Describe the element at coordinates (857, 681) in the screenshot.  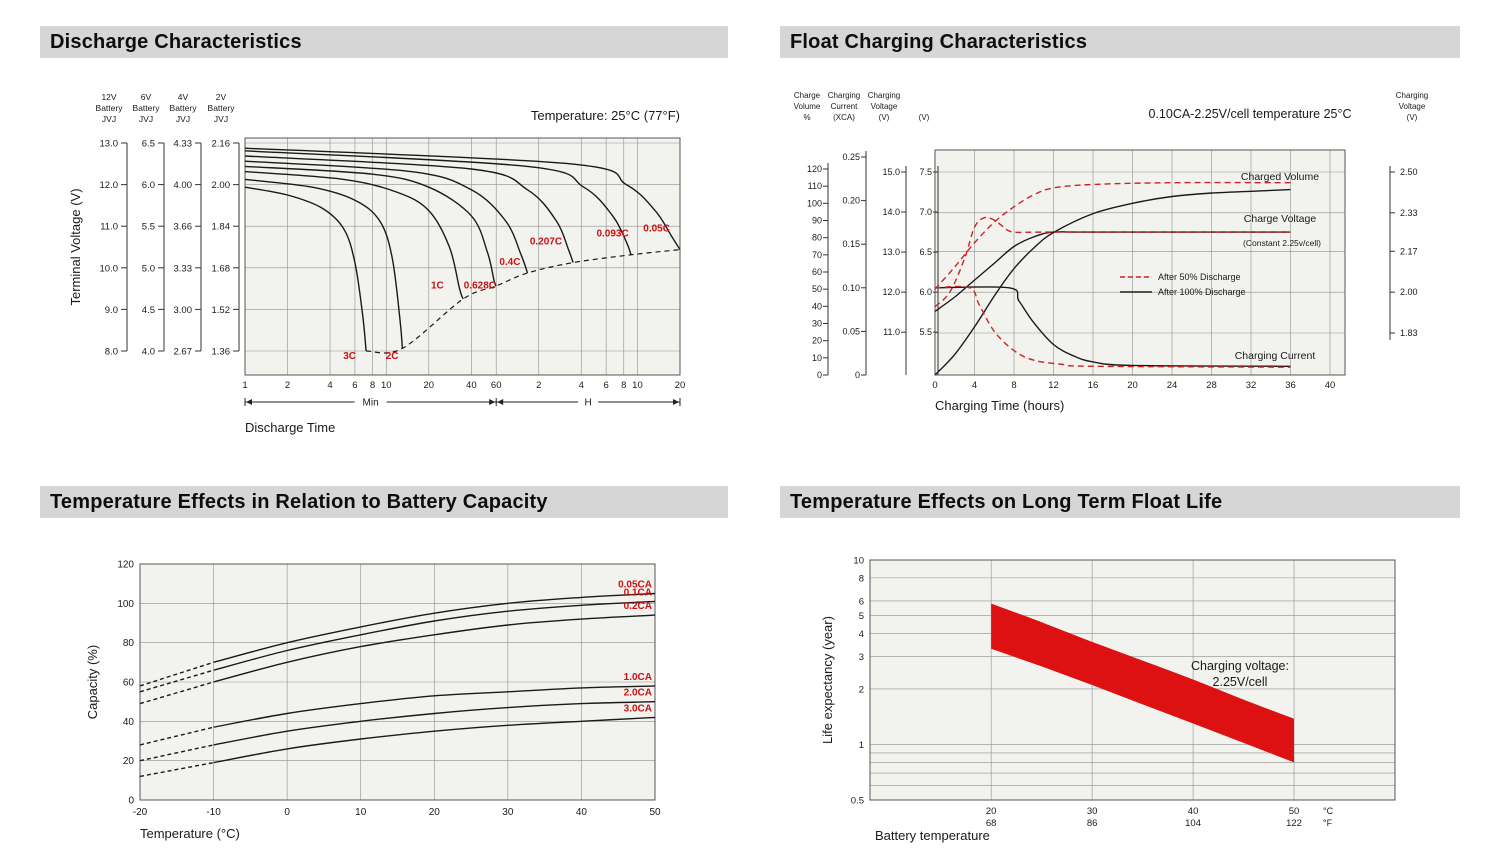
I see `y-tick-labels: 10 8 6 5 4 3 2 1 0.5` at that location.